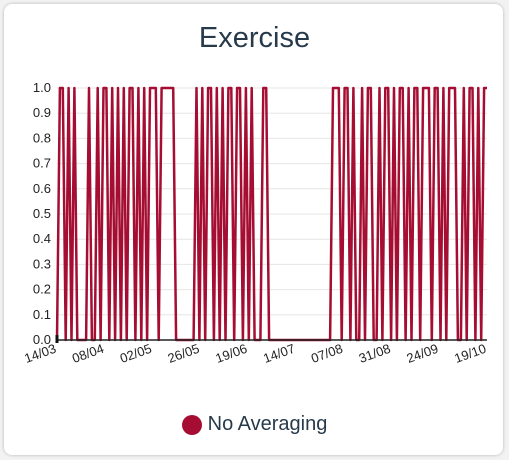  I want to click on y-tick-labels: 0.0 0.1 0.2 0.3 0.4 0.5 0.6 0.7 0.8 0.9 1.0, so click(42, 213).